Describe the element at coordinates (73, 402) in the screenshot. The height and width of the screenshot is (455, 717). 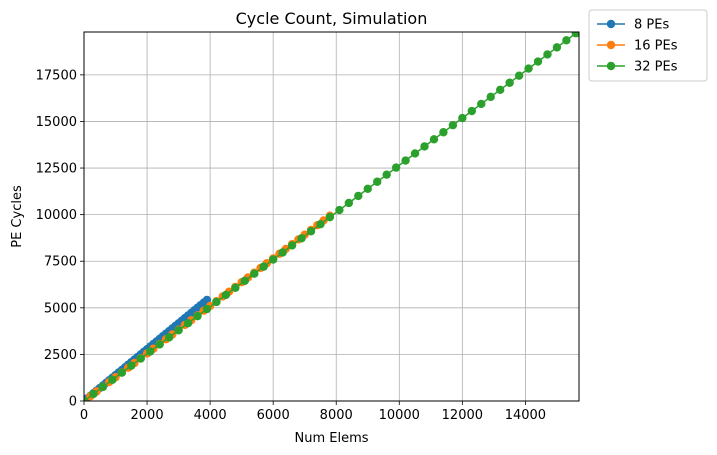
I see `y-tick-label: 0` at that location.